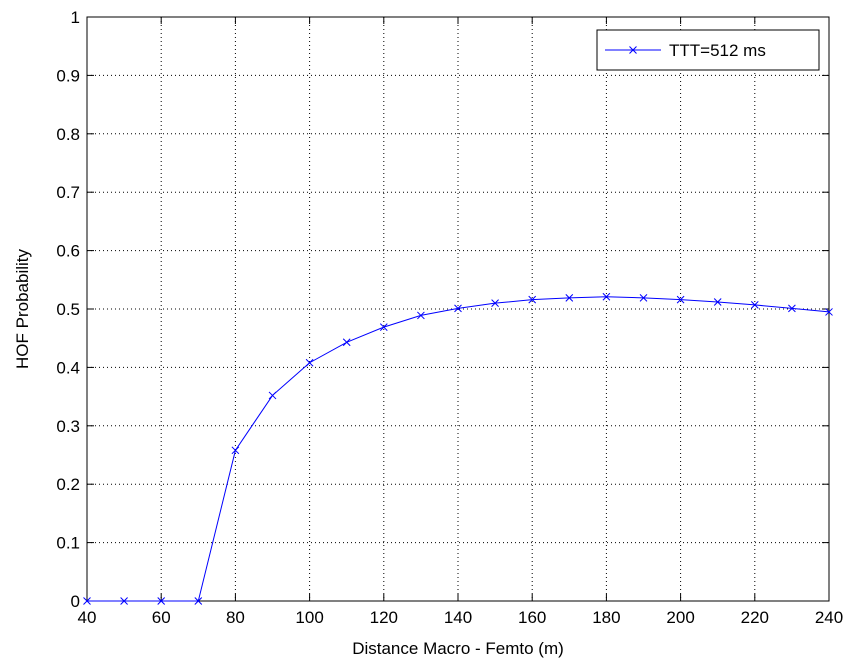 This screenshot has width=852, height=667. What do you see at coordinates (75, 601) in the screenshot?
I see `y-tick-label: 0` at bounding box center [75, 601].